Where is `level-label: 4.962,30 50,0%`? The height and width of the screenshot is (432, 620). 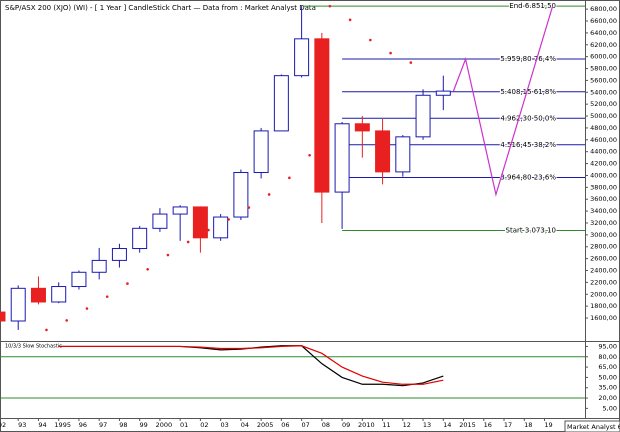 level-label: 4.962,30 50,0% is located at coordinates (528, 118).